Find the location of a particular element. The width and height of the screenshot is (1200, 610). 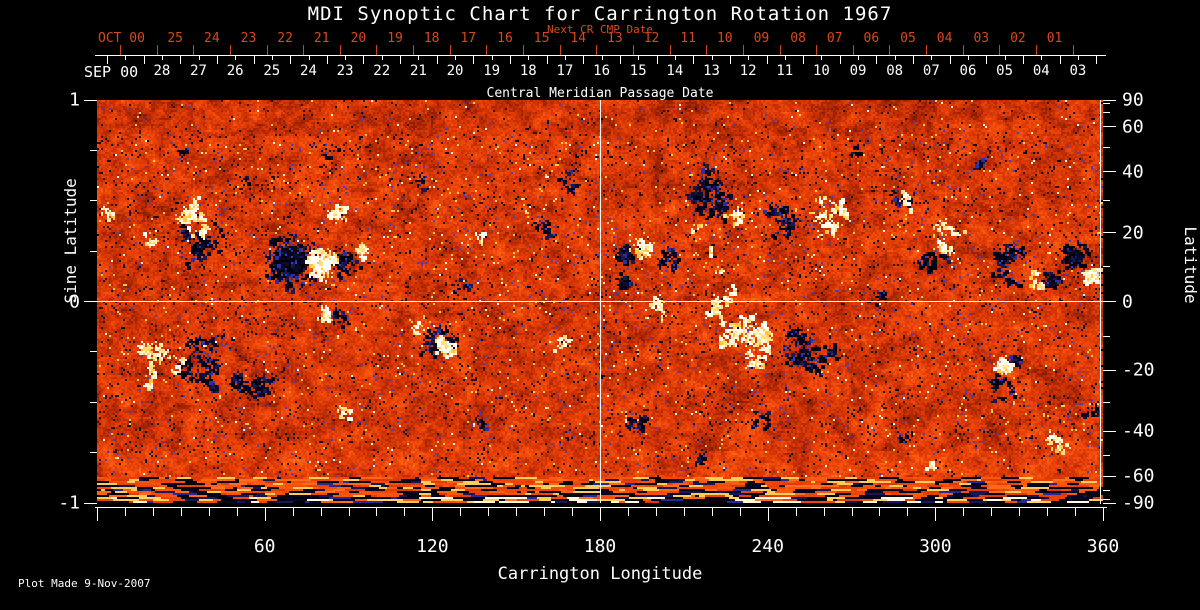

left-tick-label: 1 is located at coordinates (74, 100).